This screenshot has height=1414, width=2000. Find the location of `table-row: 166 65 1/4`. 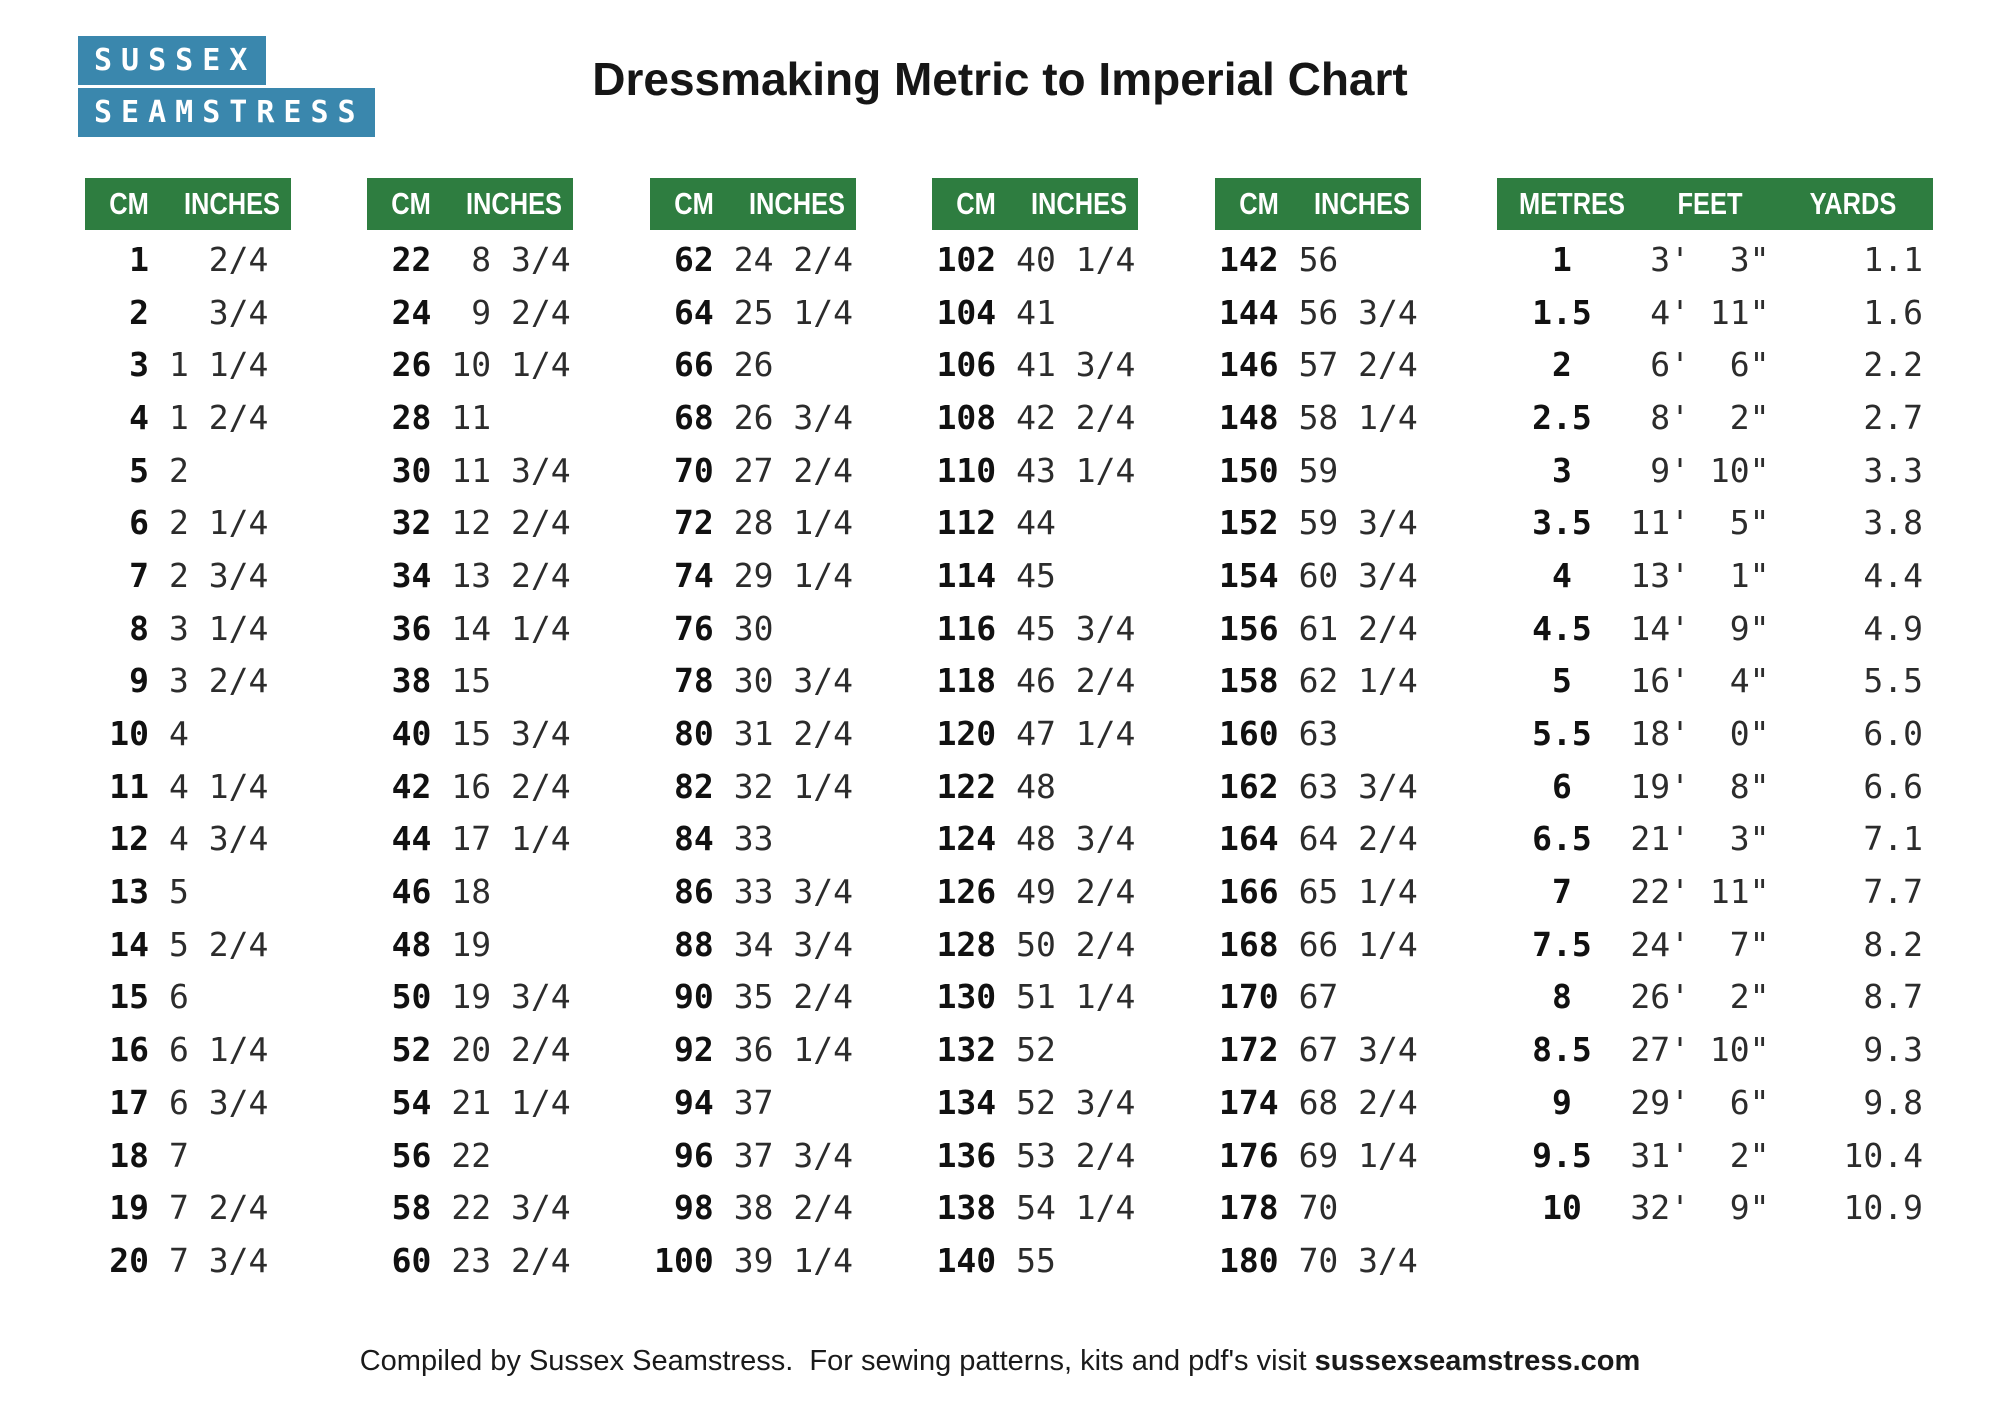

table-row: 166 65 1/4 is located at coordinates (1318, 891).